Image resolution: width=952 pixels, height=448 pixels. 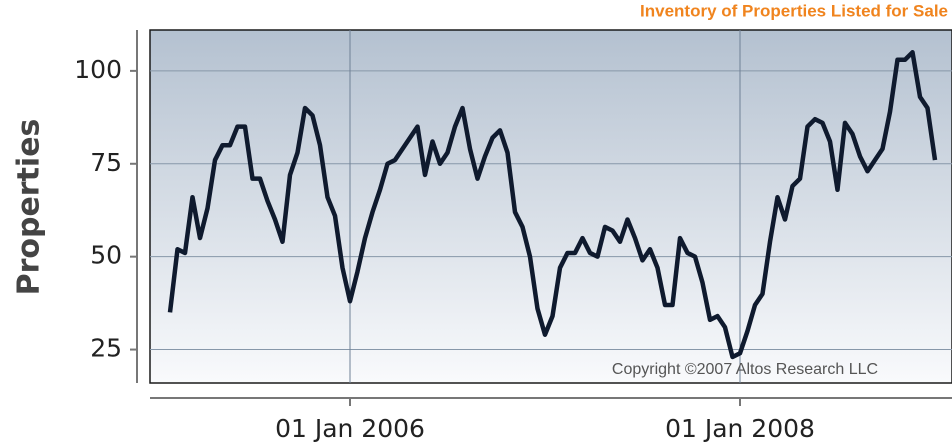 I want to click on x-tick-label: 01 Jan 2008, so click(x=740, y=428).